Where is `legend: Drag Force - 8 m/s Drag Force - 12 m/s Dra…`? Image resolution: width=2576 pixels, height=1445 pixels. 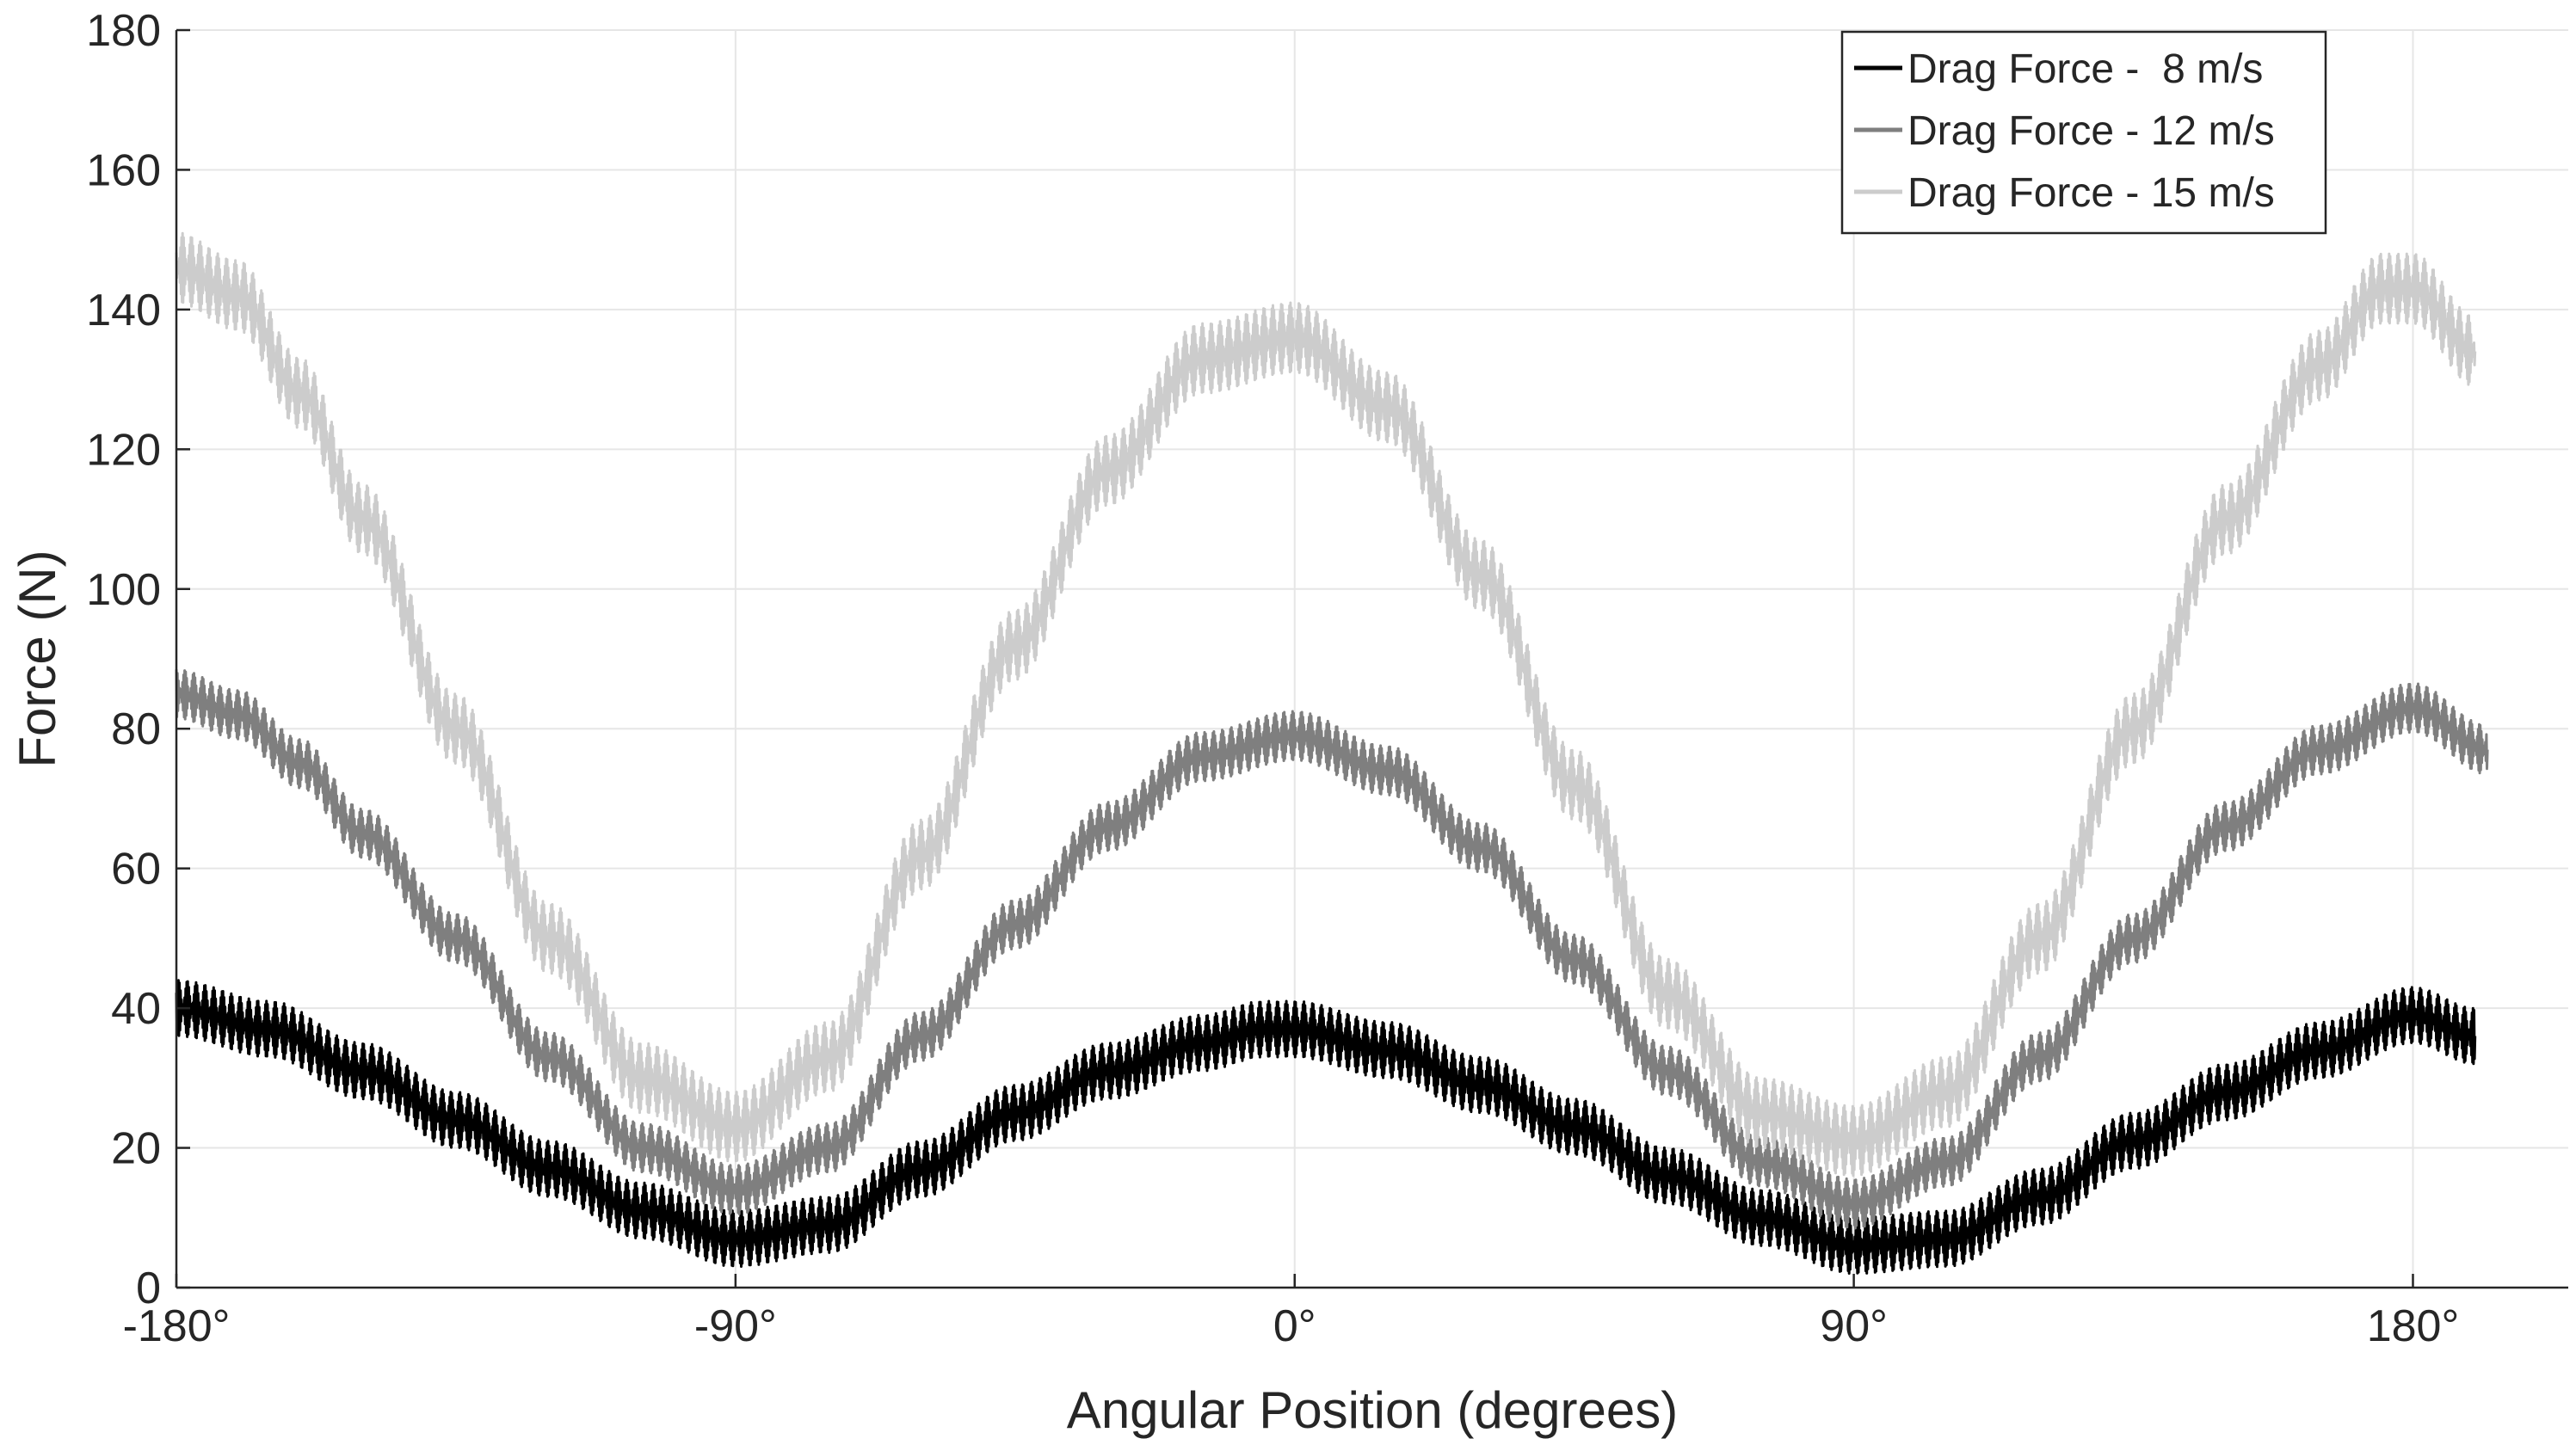
legend: Drag Force - 8 m/s Drag Force - 12 m/s Dra… is located at coordinates (2084, 132).